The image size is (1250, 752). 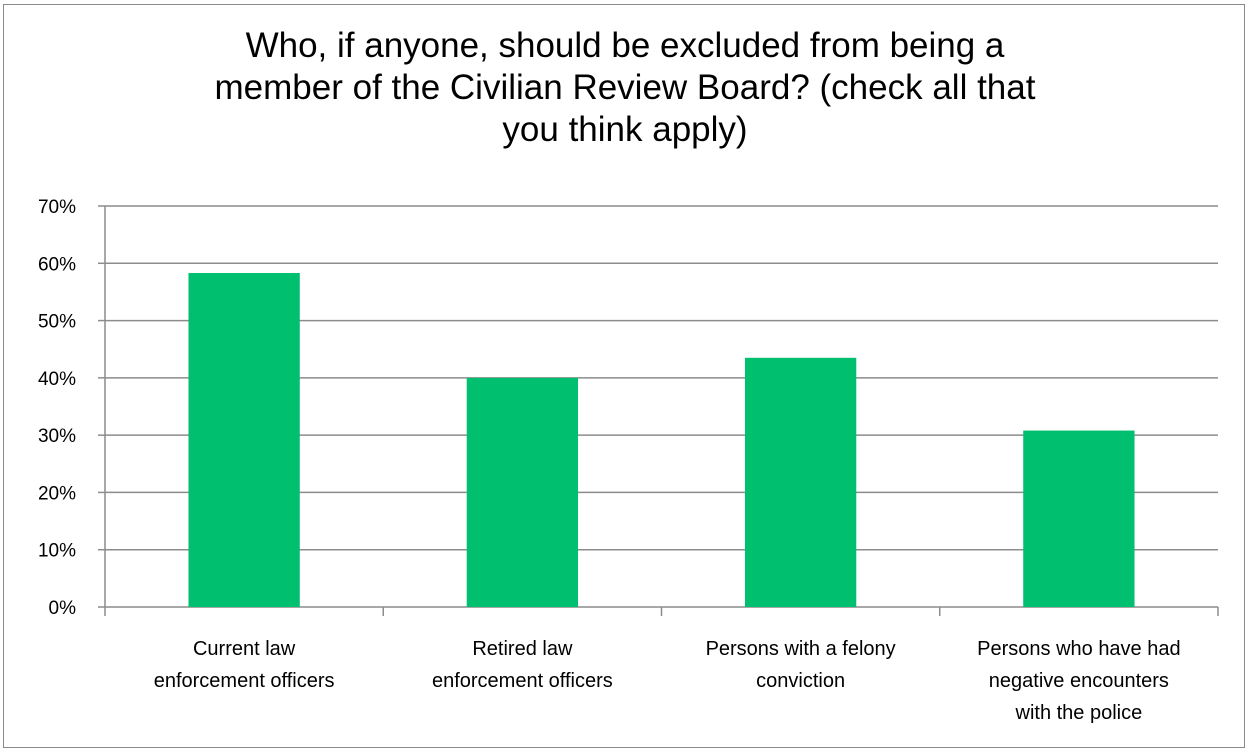 What do you see at coordinates (244, 649) in the screenshot?
I see `x-category-label: Current law` at bounding box center [244, 649].